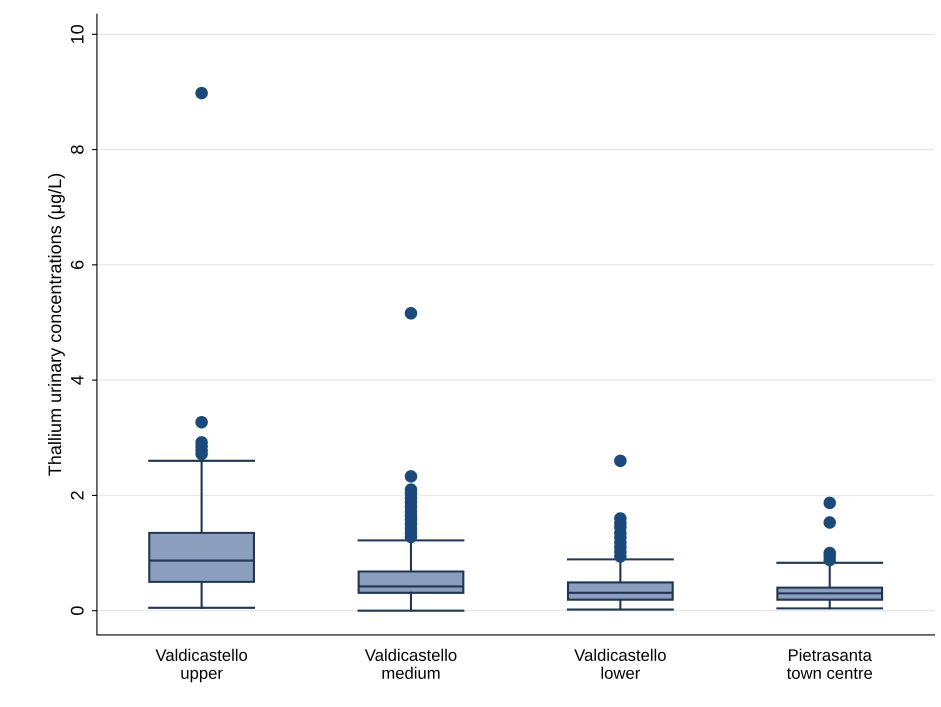 This screenshot has height=707, width=941. What do you see at coordinates (56, 325) in the screenshot?
I see `y-axis-title: Thallium urinary concentrations (μg/L)` at bounding box center [56, 325].